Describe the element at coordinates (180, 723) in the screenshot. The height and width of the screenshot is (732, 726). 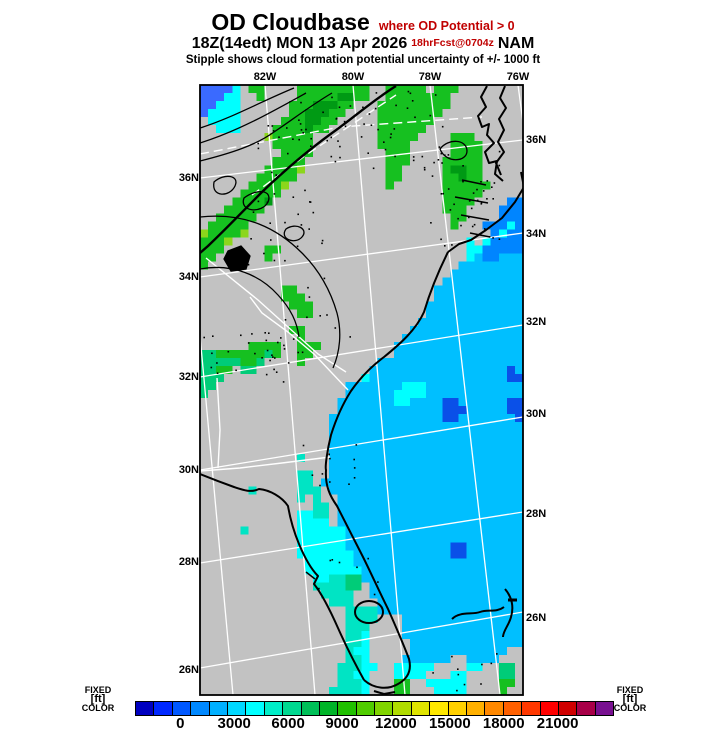
I see `colorbar-tick-label: 0` at that location.